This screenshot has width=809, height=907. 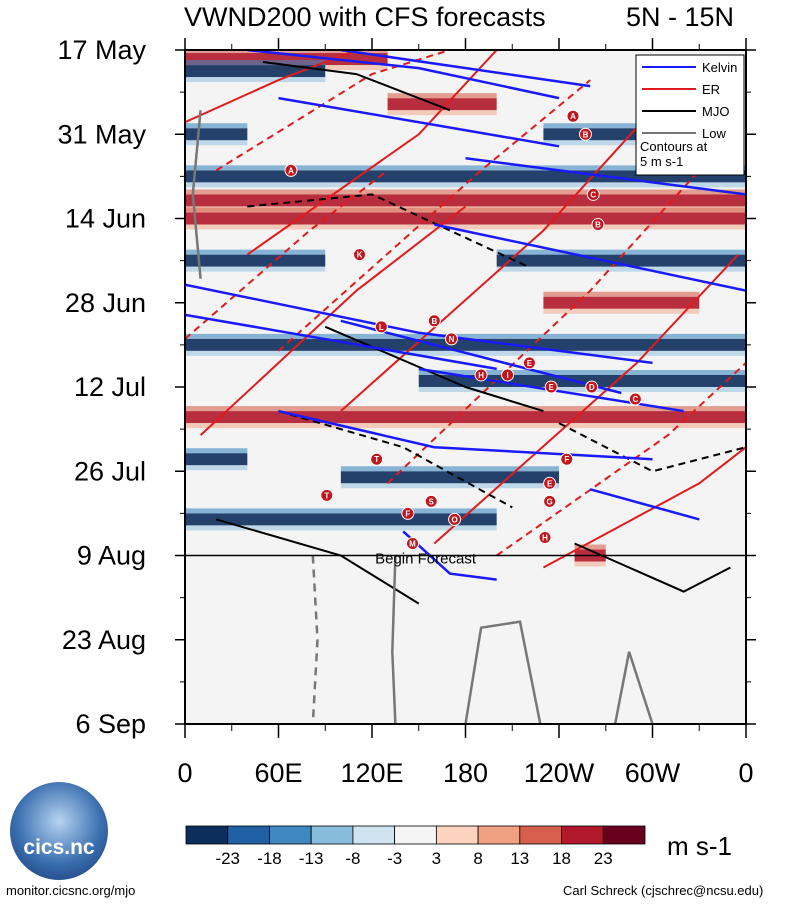 What do you see at coordinates (690, 115) in the screenshot?
I see `legend-box` at bounding box center [690, 115].